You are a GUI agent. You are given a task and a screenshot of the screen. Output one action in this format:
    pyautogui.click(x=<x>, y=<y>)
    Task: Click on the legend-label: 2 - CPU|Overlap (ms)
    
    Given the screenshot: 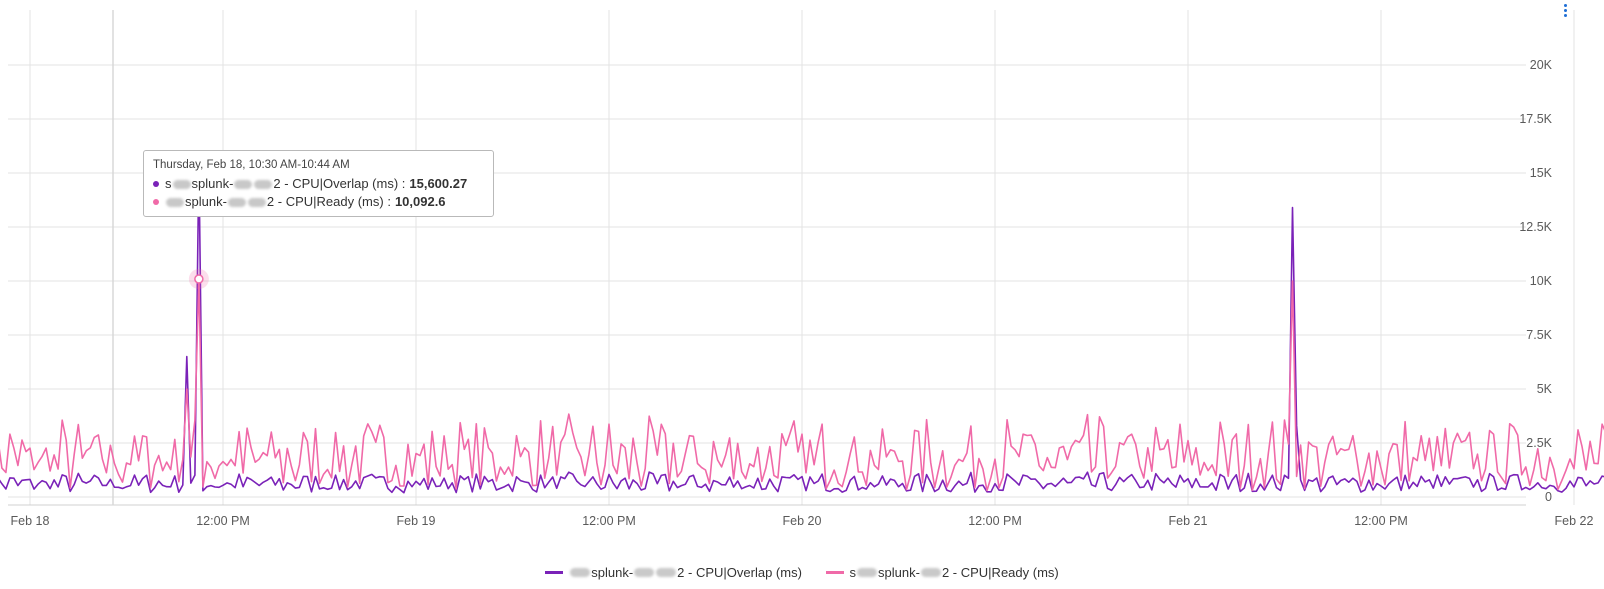 What is the action you would take?
    pyautogui.click(x=739, y=572)
    